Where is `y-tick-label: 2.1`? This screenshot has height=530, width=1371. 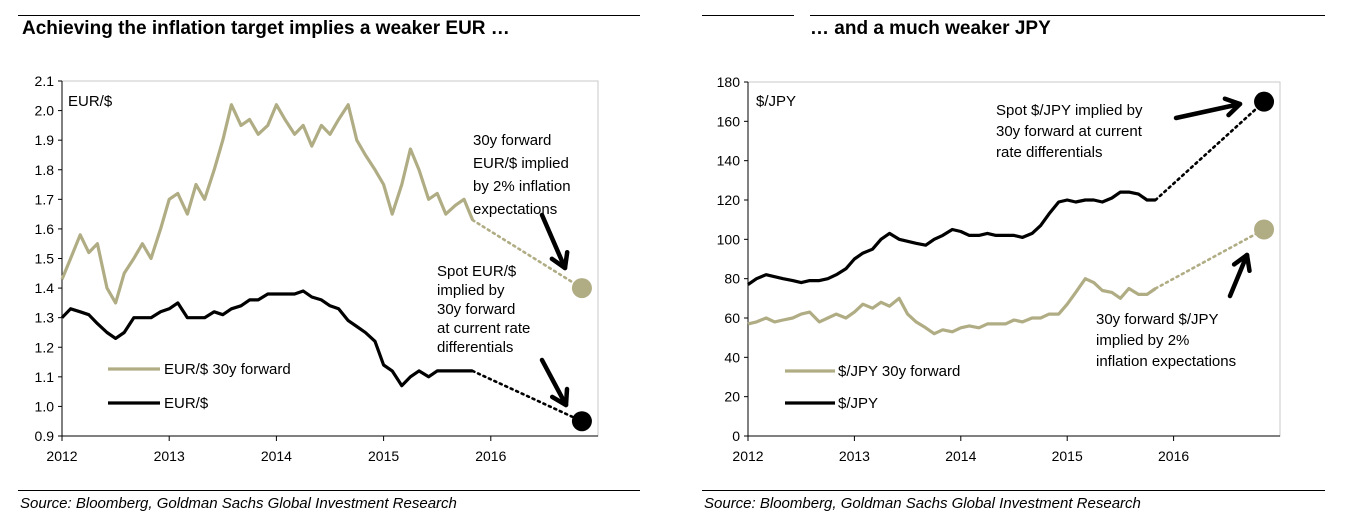 y-tick-label: 2.1 is located at coordinates (45, 81).